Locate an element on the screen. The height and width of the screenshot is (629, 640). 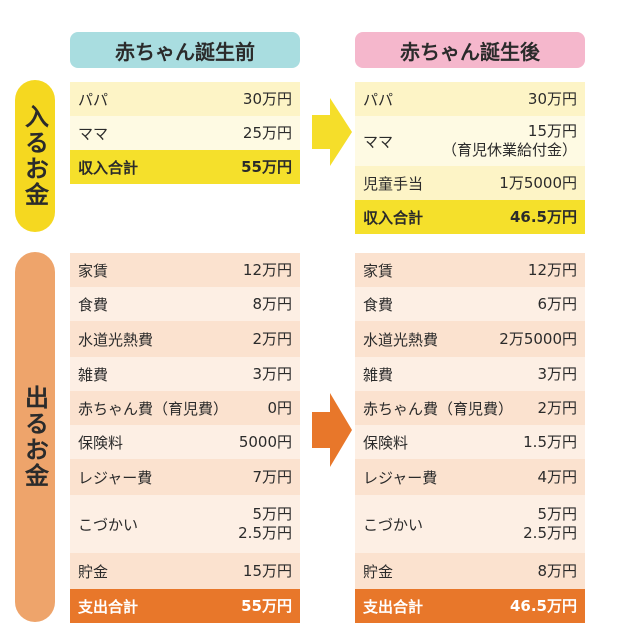
row-label: 児童手当 is located at coordinates (393, 183).